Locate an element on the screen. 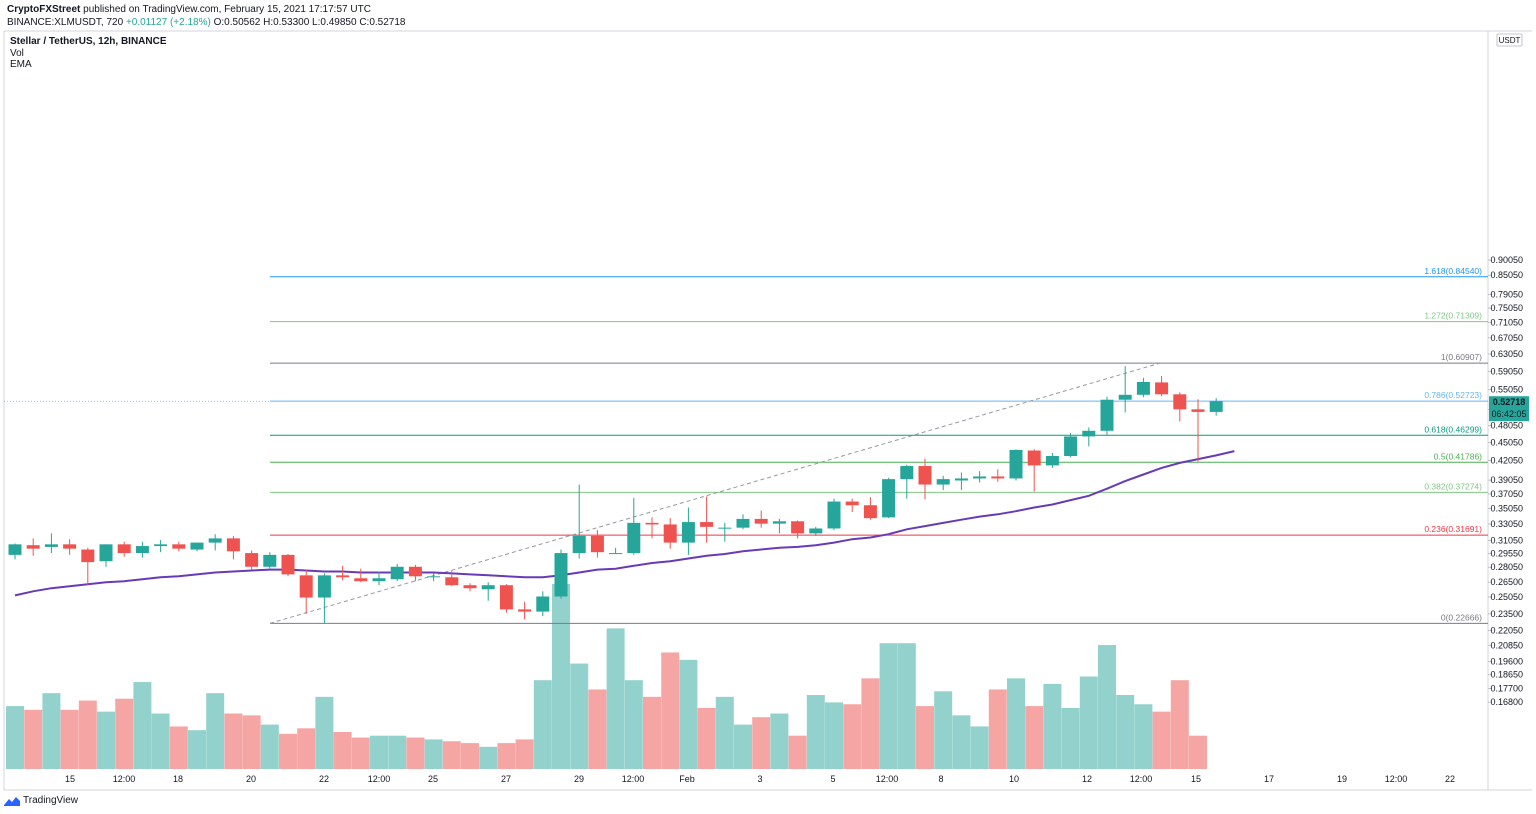  time-tick-label-9: 12:00 is located at coordinates (633, 779).